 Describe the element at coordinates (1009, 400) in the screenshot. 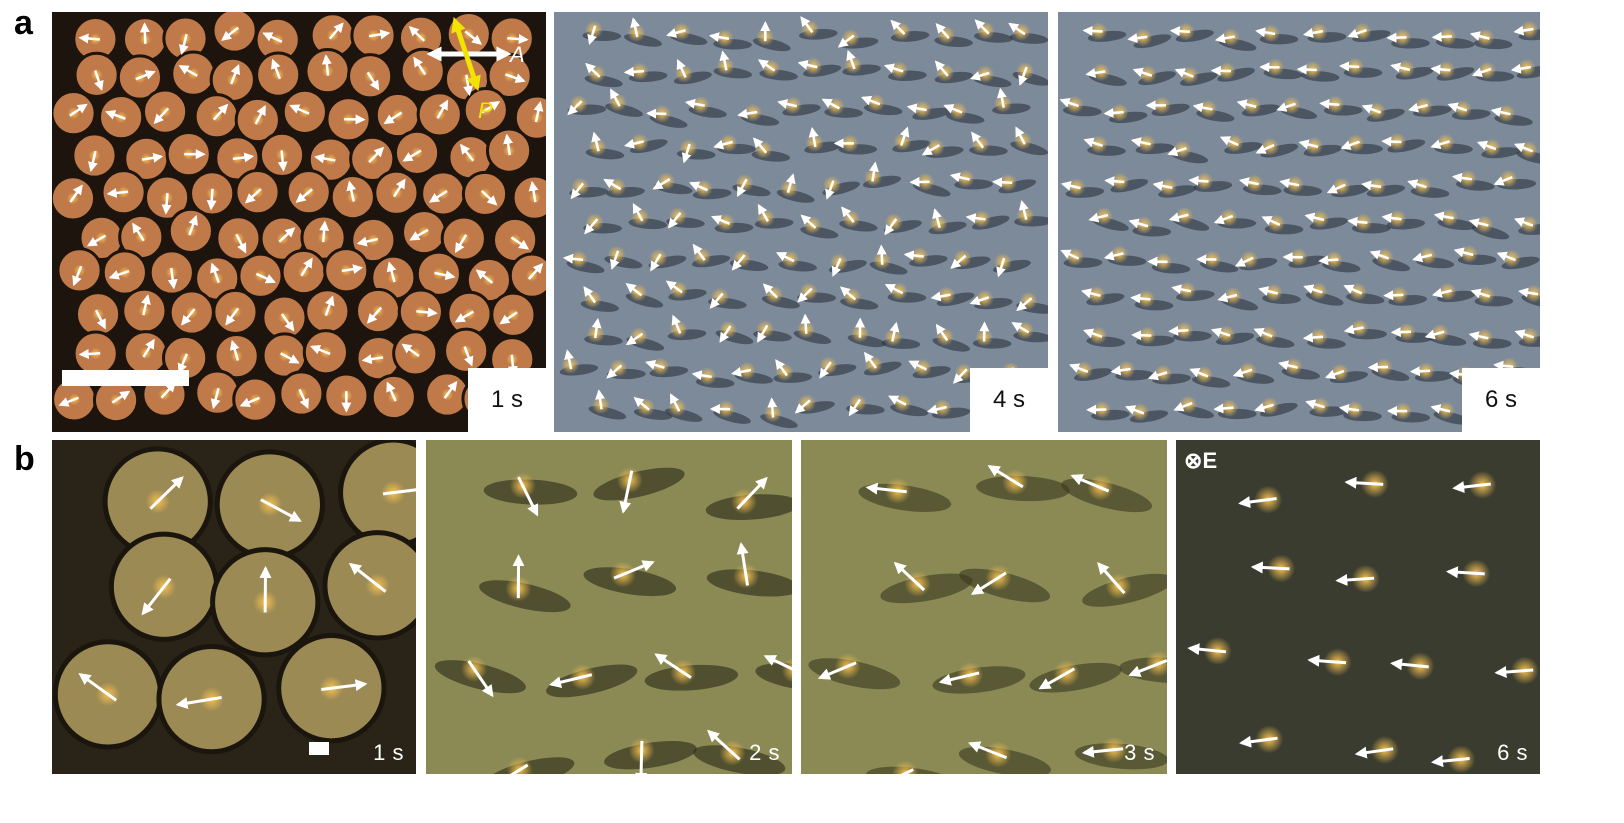

I see `time-label: 4 s` at that location.